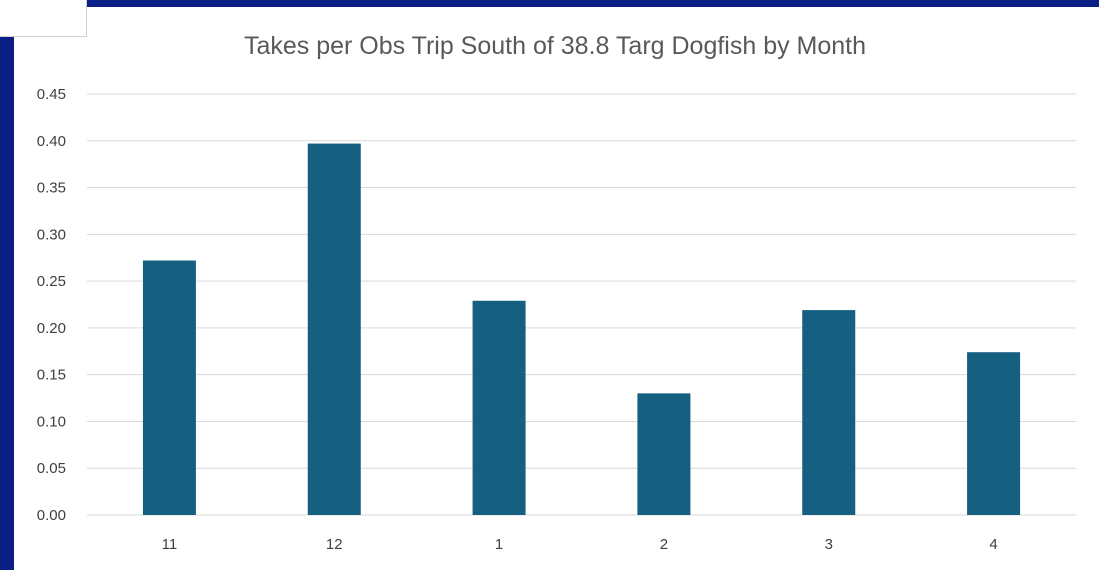 The width and height of the screenshot is (1099, 570). I want to click on y-tick-label: 0.15, so click(51, 375).